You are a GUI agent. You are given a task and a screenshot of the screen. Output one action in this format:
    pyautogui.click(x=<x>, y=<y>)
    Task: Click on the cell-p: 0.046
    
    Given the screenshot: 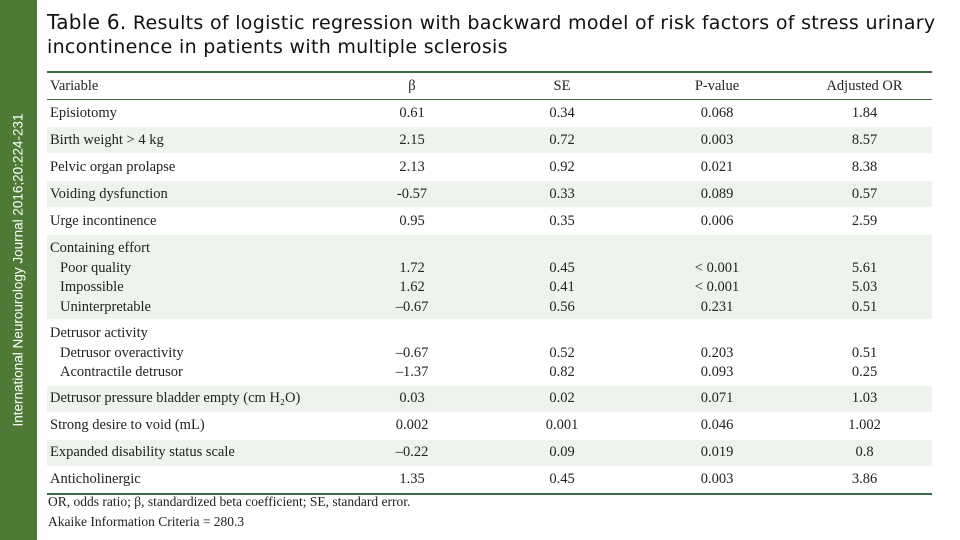 What is the action you would take?
    pyautogui.click(x=717, y=425)
    